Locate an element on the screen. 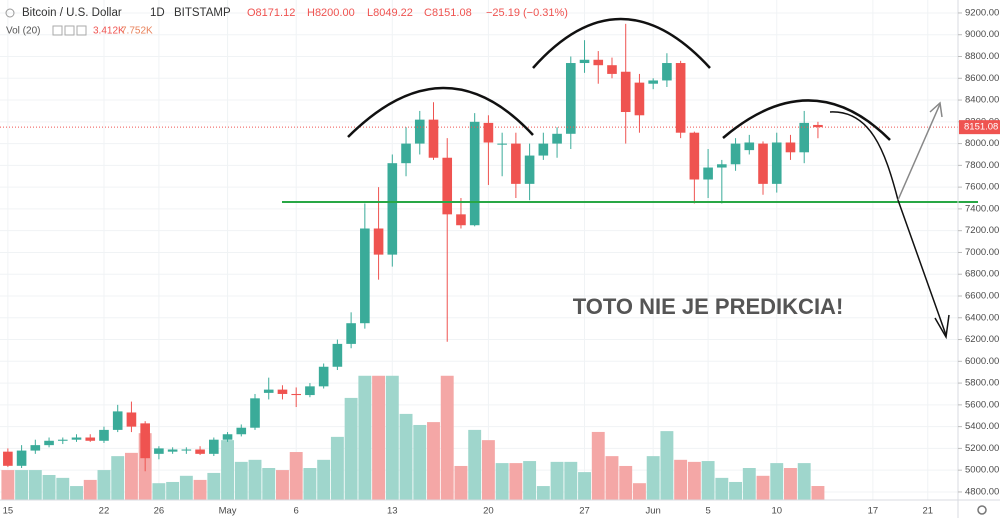 The height and width of the screenshot is (518, 1000). x-tick-label: 20 is located at coordinates (488, 511).